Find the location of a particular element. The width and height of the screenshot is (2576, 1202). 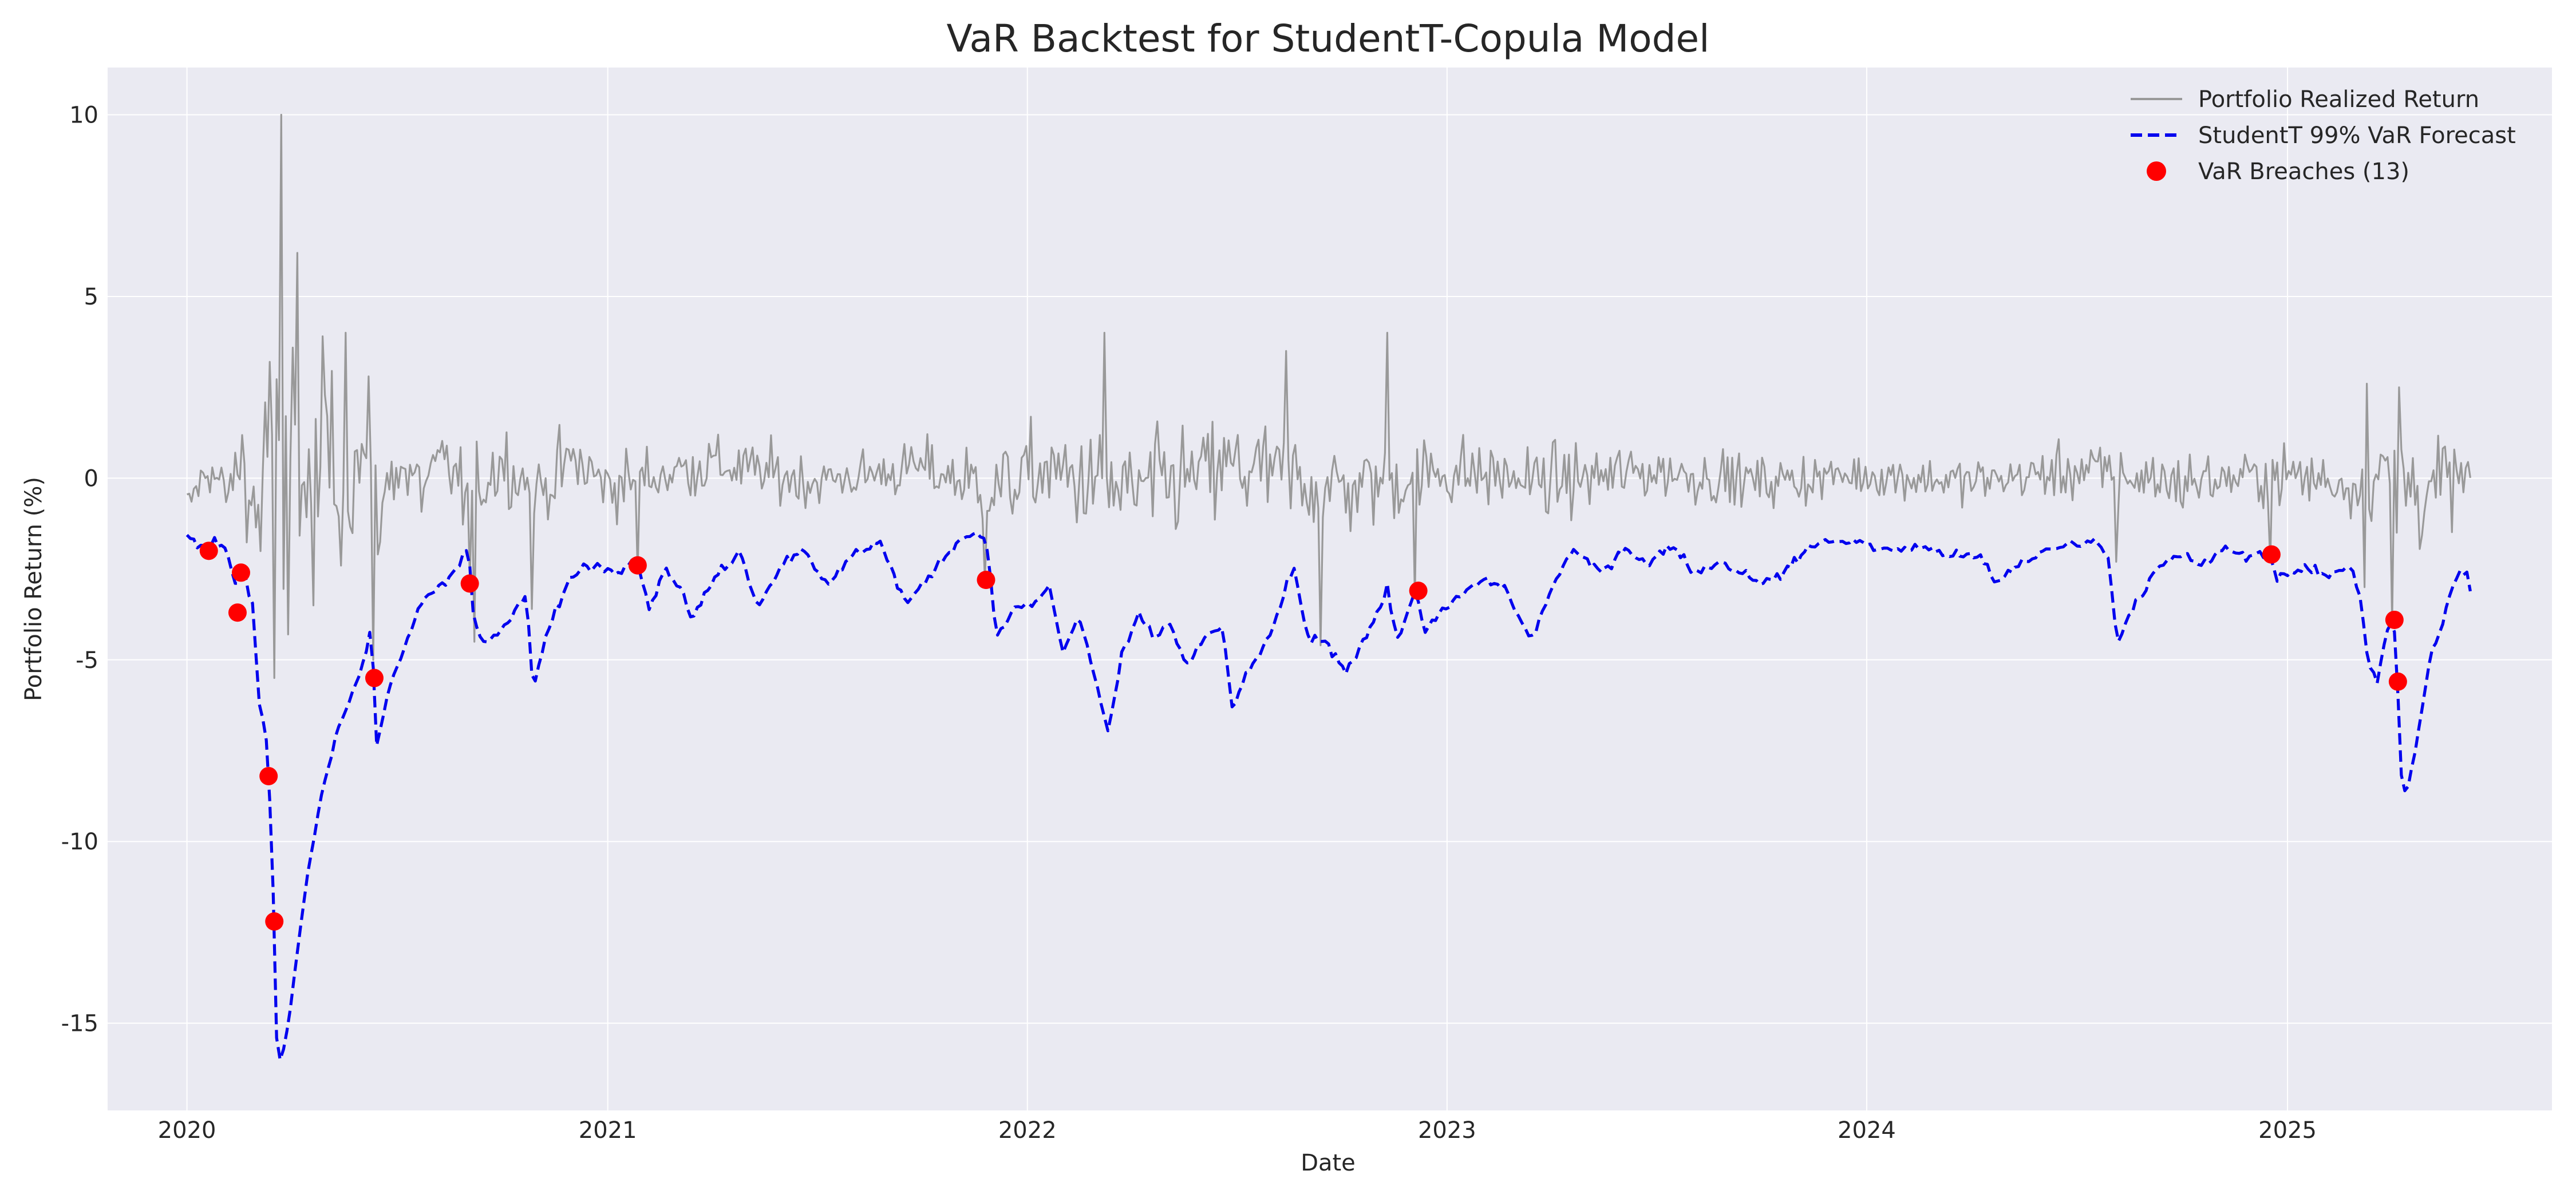

legend-label-breaches: VaR Breaches (13) is located at coordinates (2303, 172).